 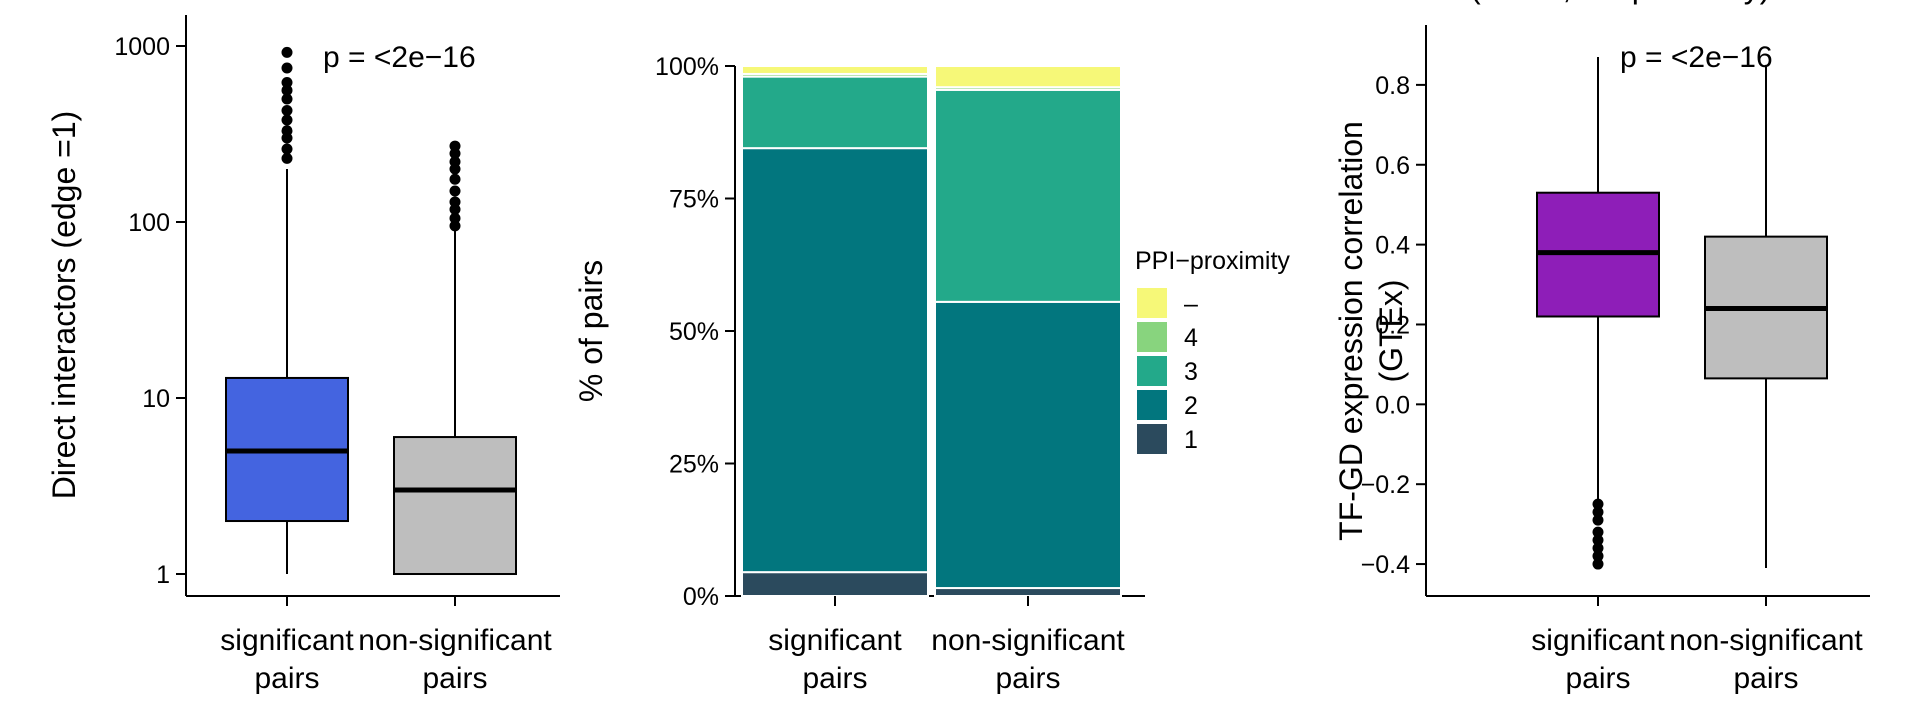 What do you see at coordinates (1191, 304) in the screenshot?
I see `legend-label: –` at bounding box center [1191, 304].